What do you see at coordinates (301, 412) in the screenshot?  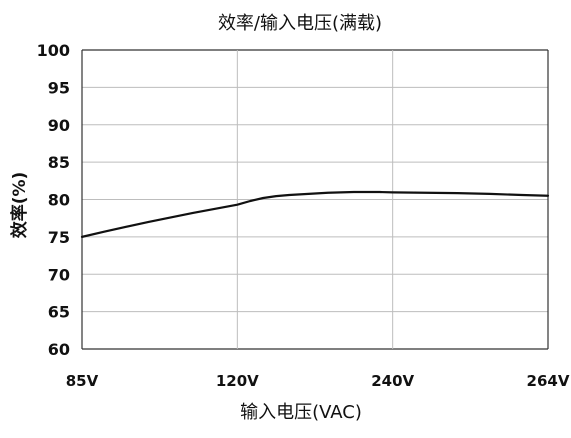 I see `x-axis-title: 输入电压(VAC)` at bounding box center [301, 412].